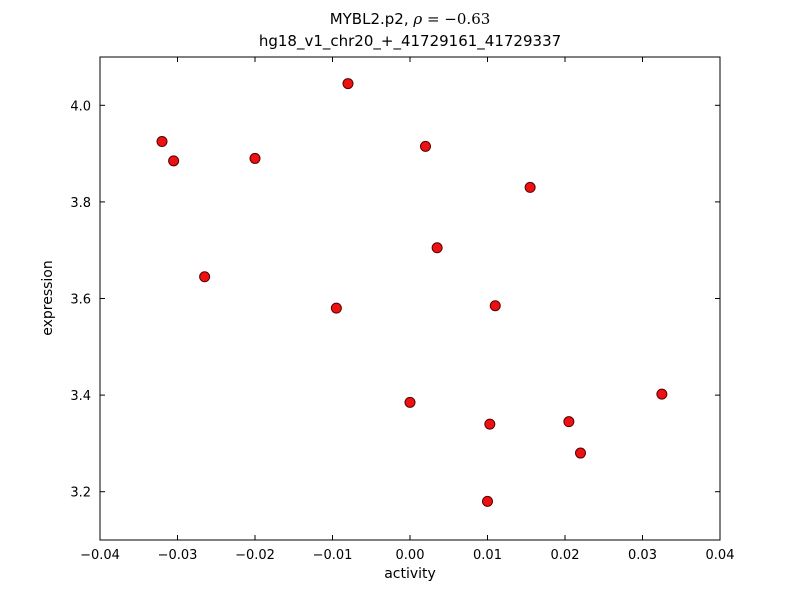 The width and height of the screenshot is (800, 600). I want to click on chart-title: MYBL2.p2, ρ = −0.63, so click(410, 19).